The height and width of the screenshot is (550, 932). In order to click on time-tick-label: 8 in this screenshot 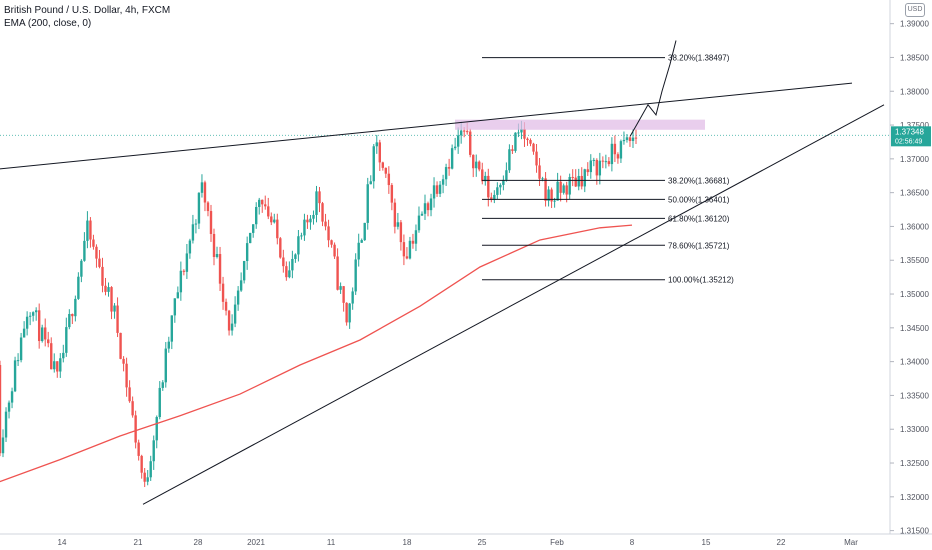, I will do `click(632, 542)`.